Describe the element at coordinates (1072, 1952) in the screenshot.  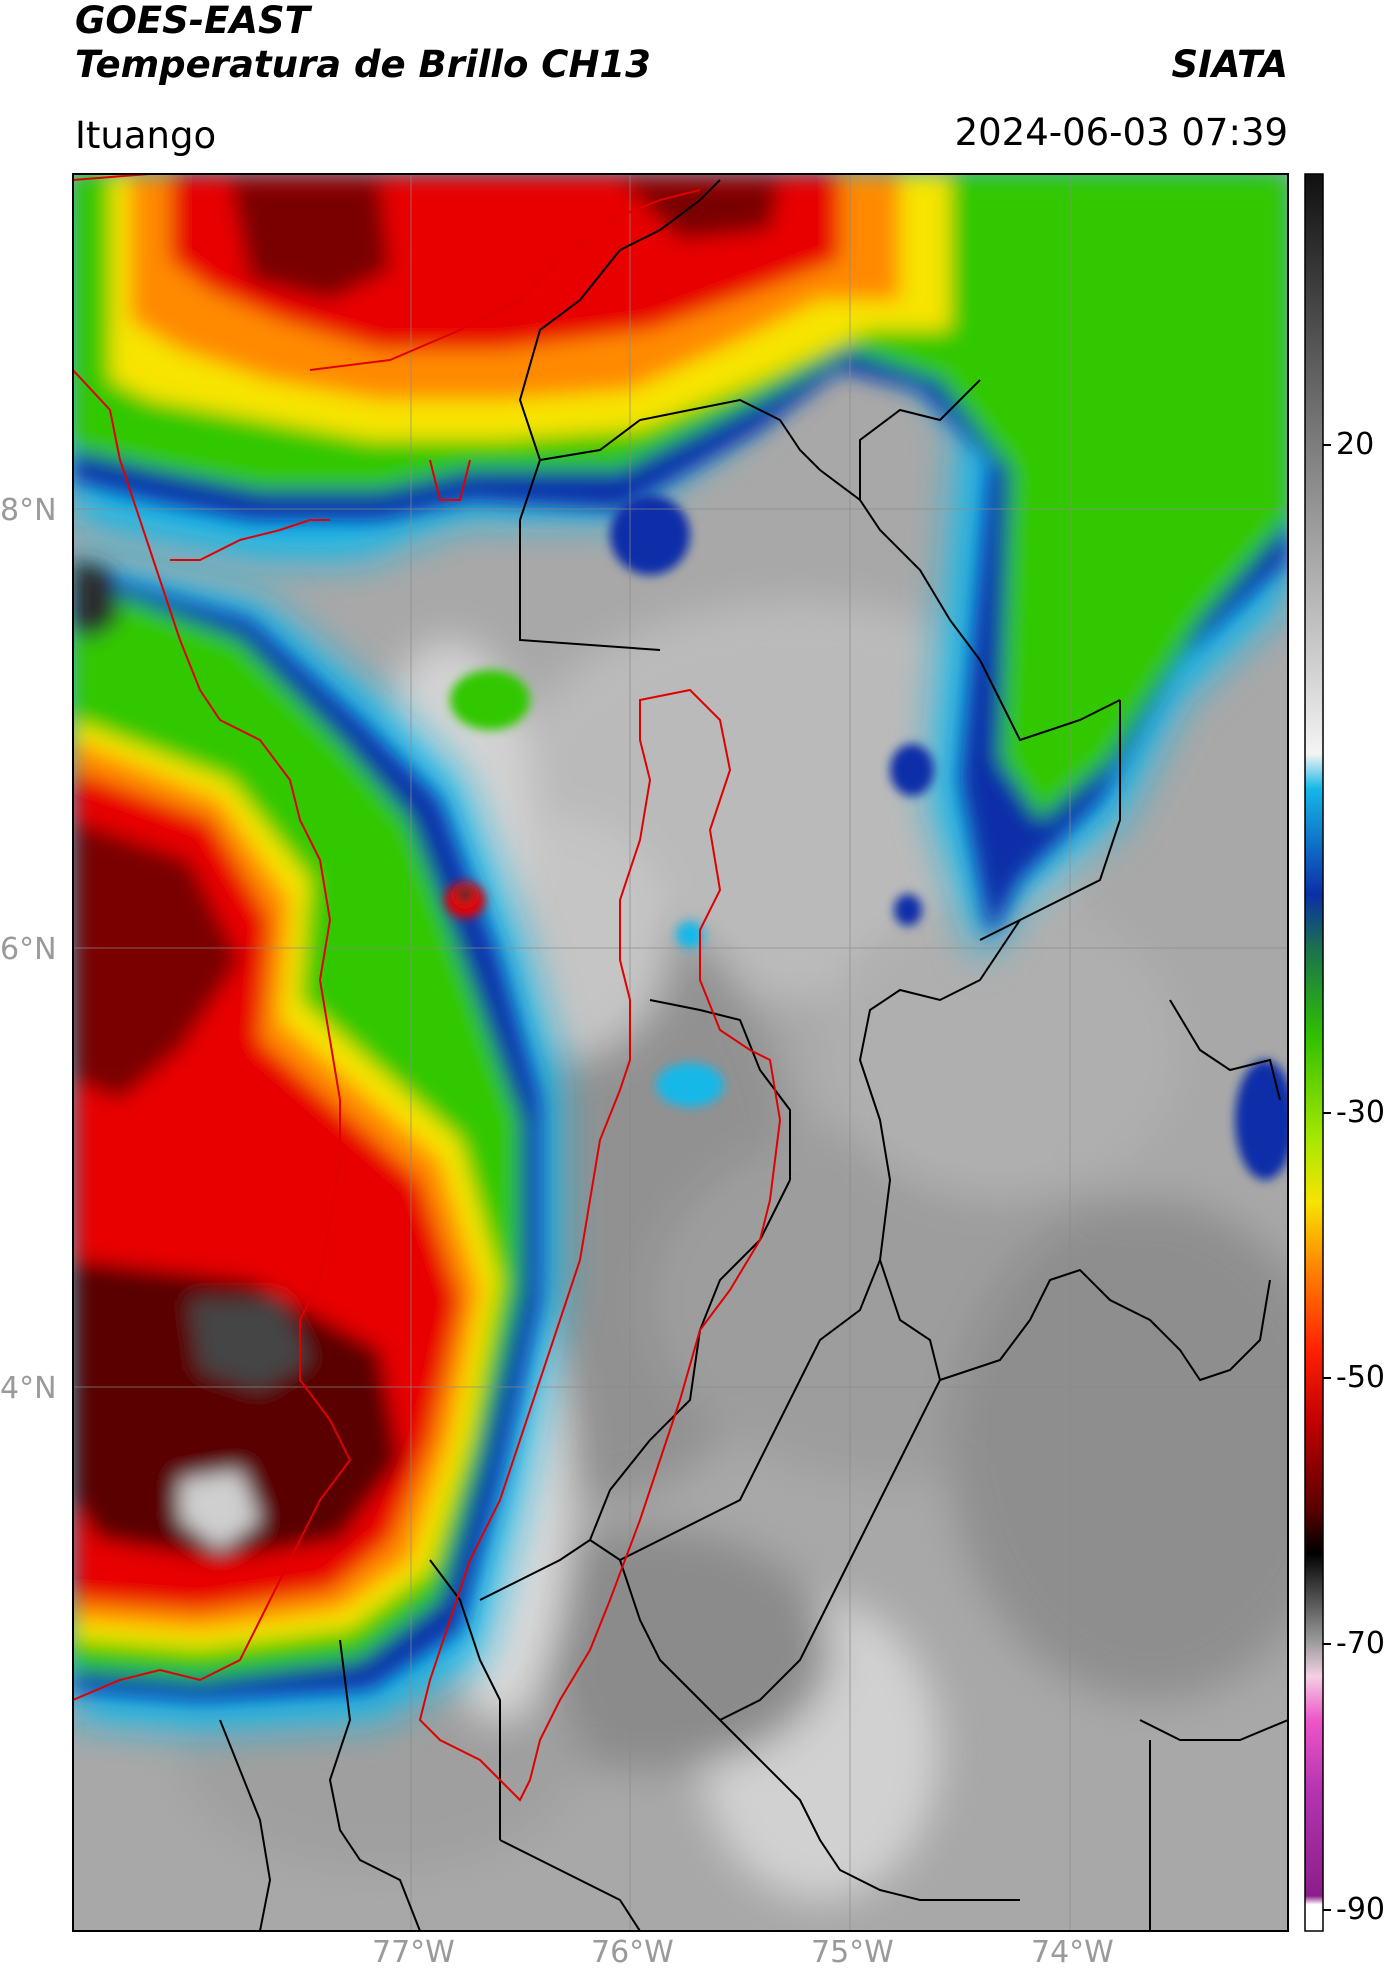
I see `lon-tick-label: 74°W` at that location.